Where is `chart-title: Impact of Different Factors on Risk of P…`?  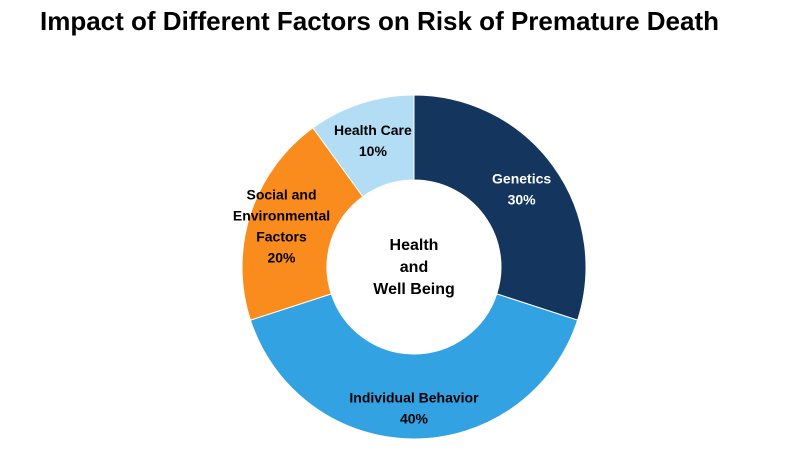 chart-title: Impact of Different Factors on Risk of P… is located at coordinates (380, 21).